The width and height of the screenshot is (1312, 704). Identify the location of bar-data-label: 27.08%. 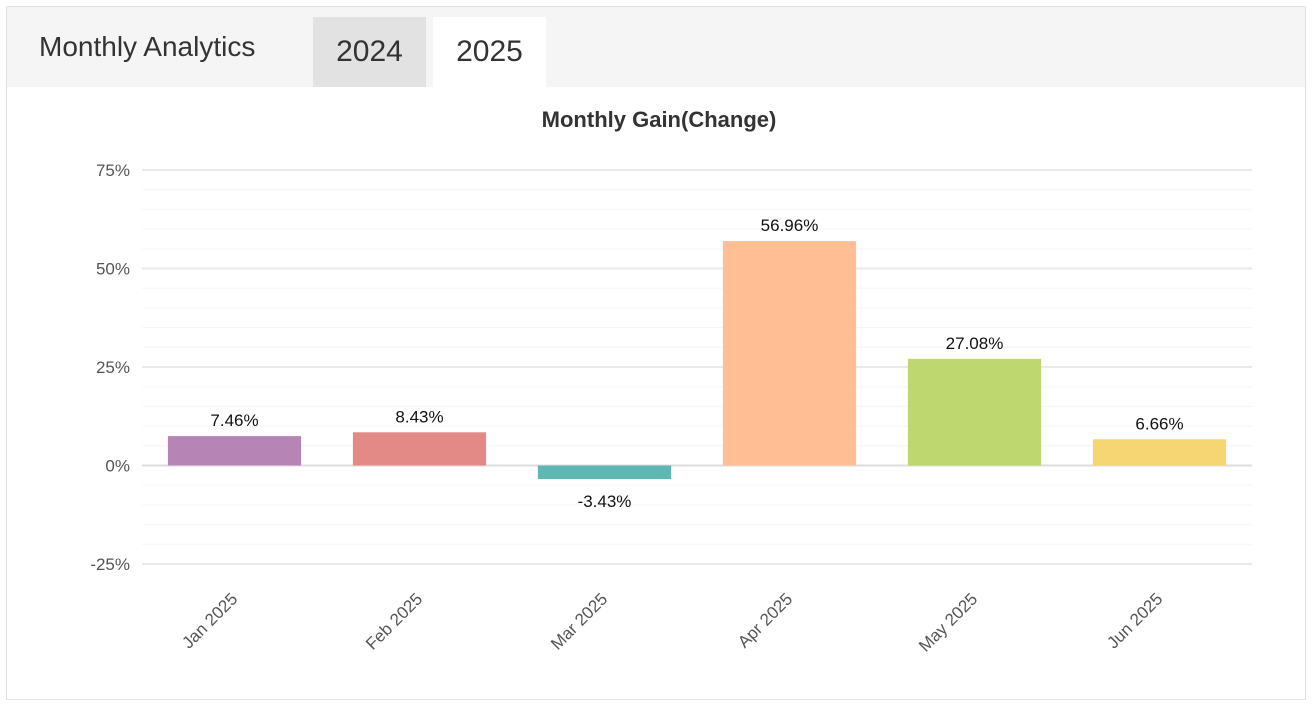
(975, 343).